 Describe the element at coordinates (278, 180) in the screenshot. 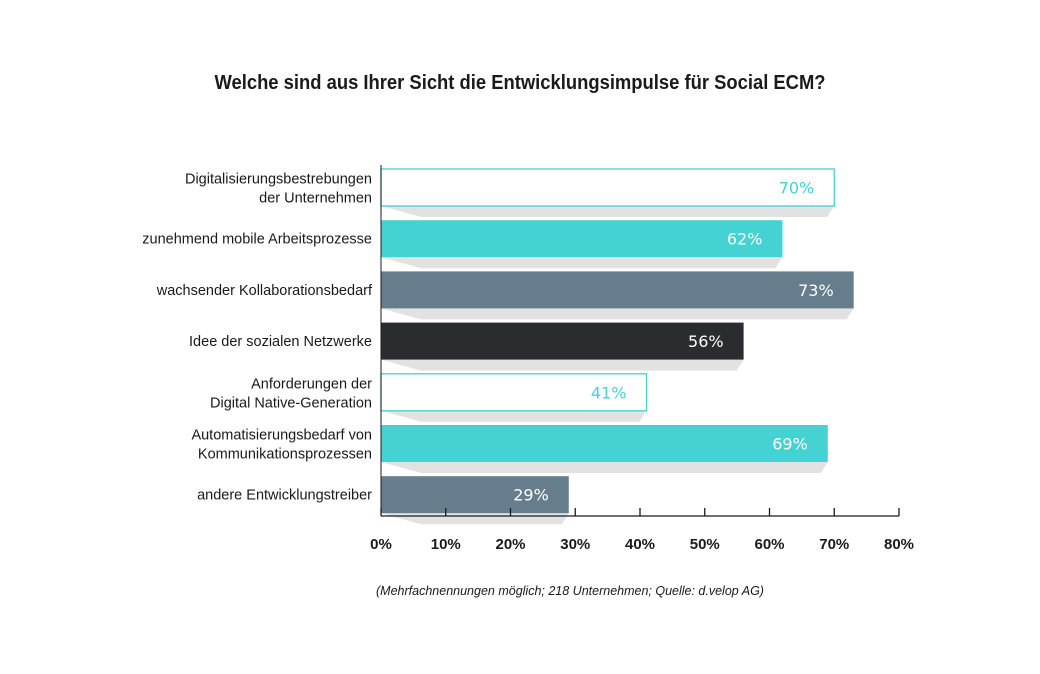

I see `category-label: Digitalisierungsbestrebungen` at that location.